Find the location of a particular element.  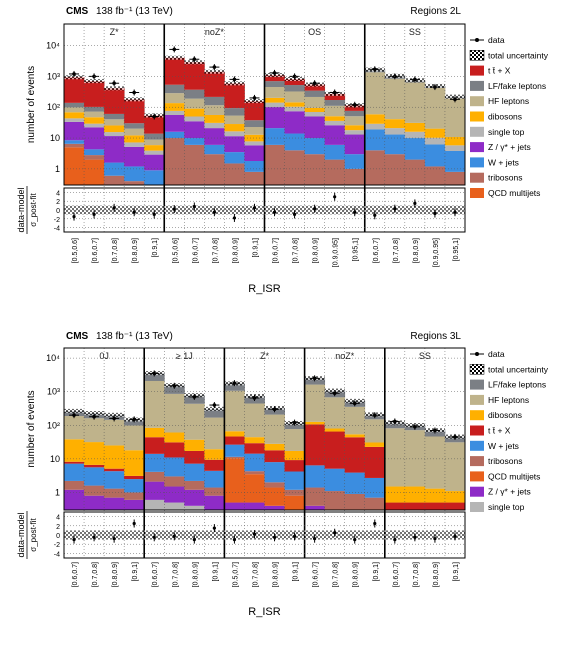

legend-label: QCD multijets is located at coordinates (514, 476).